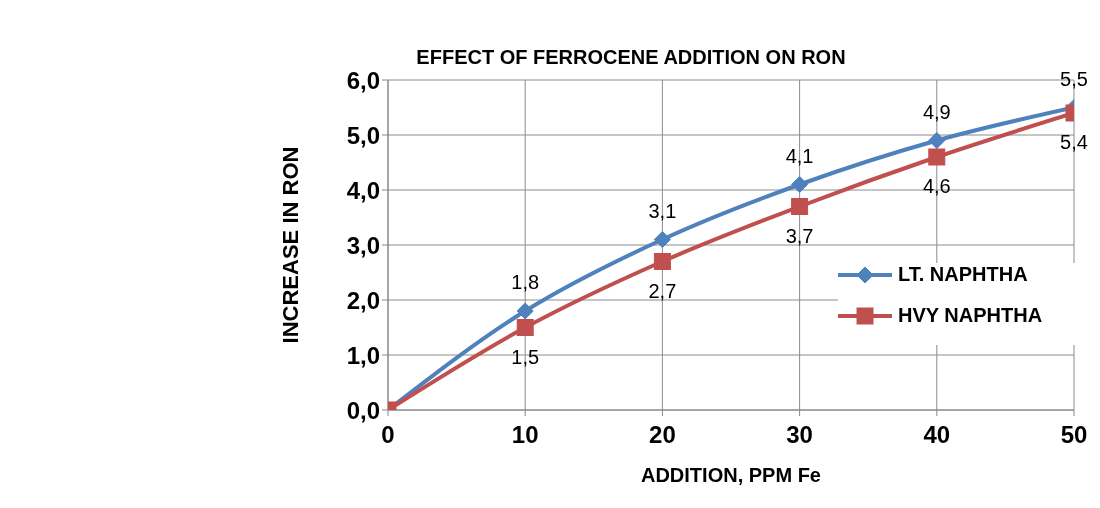  Describe the element at coordinates (662, 435) in the screenshot. I see `x-tick-label: 20` at that location.